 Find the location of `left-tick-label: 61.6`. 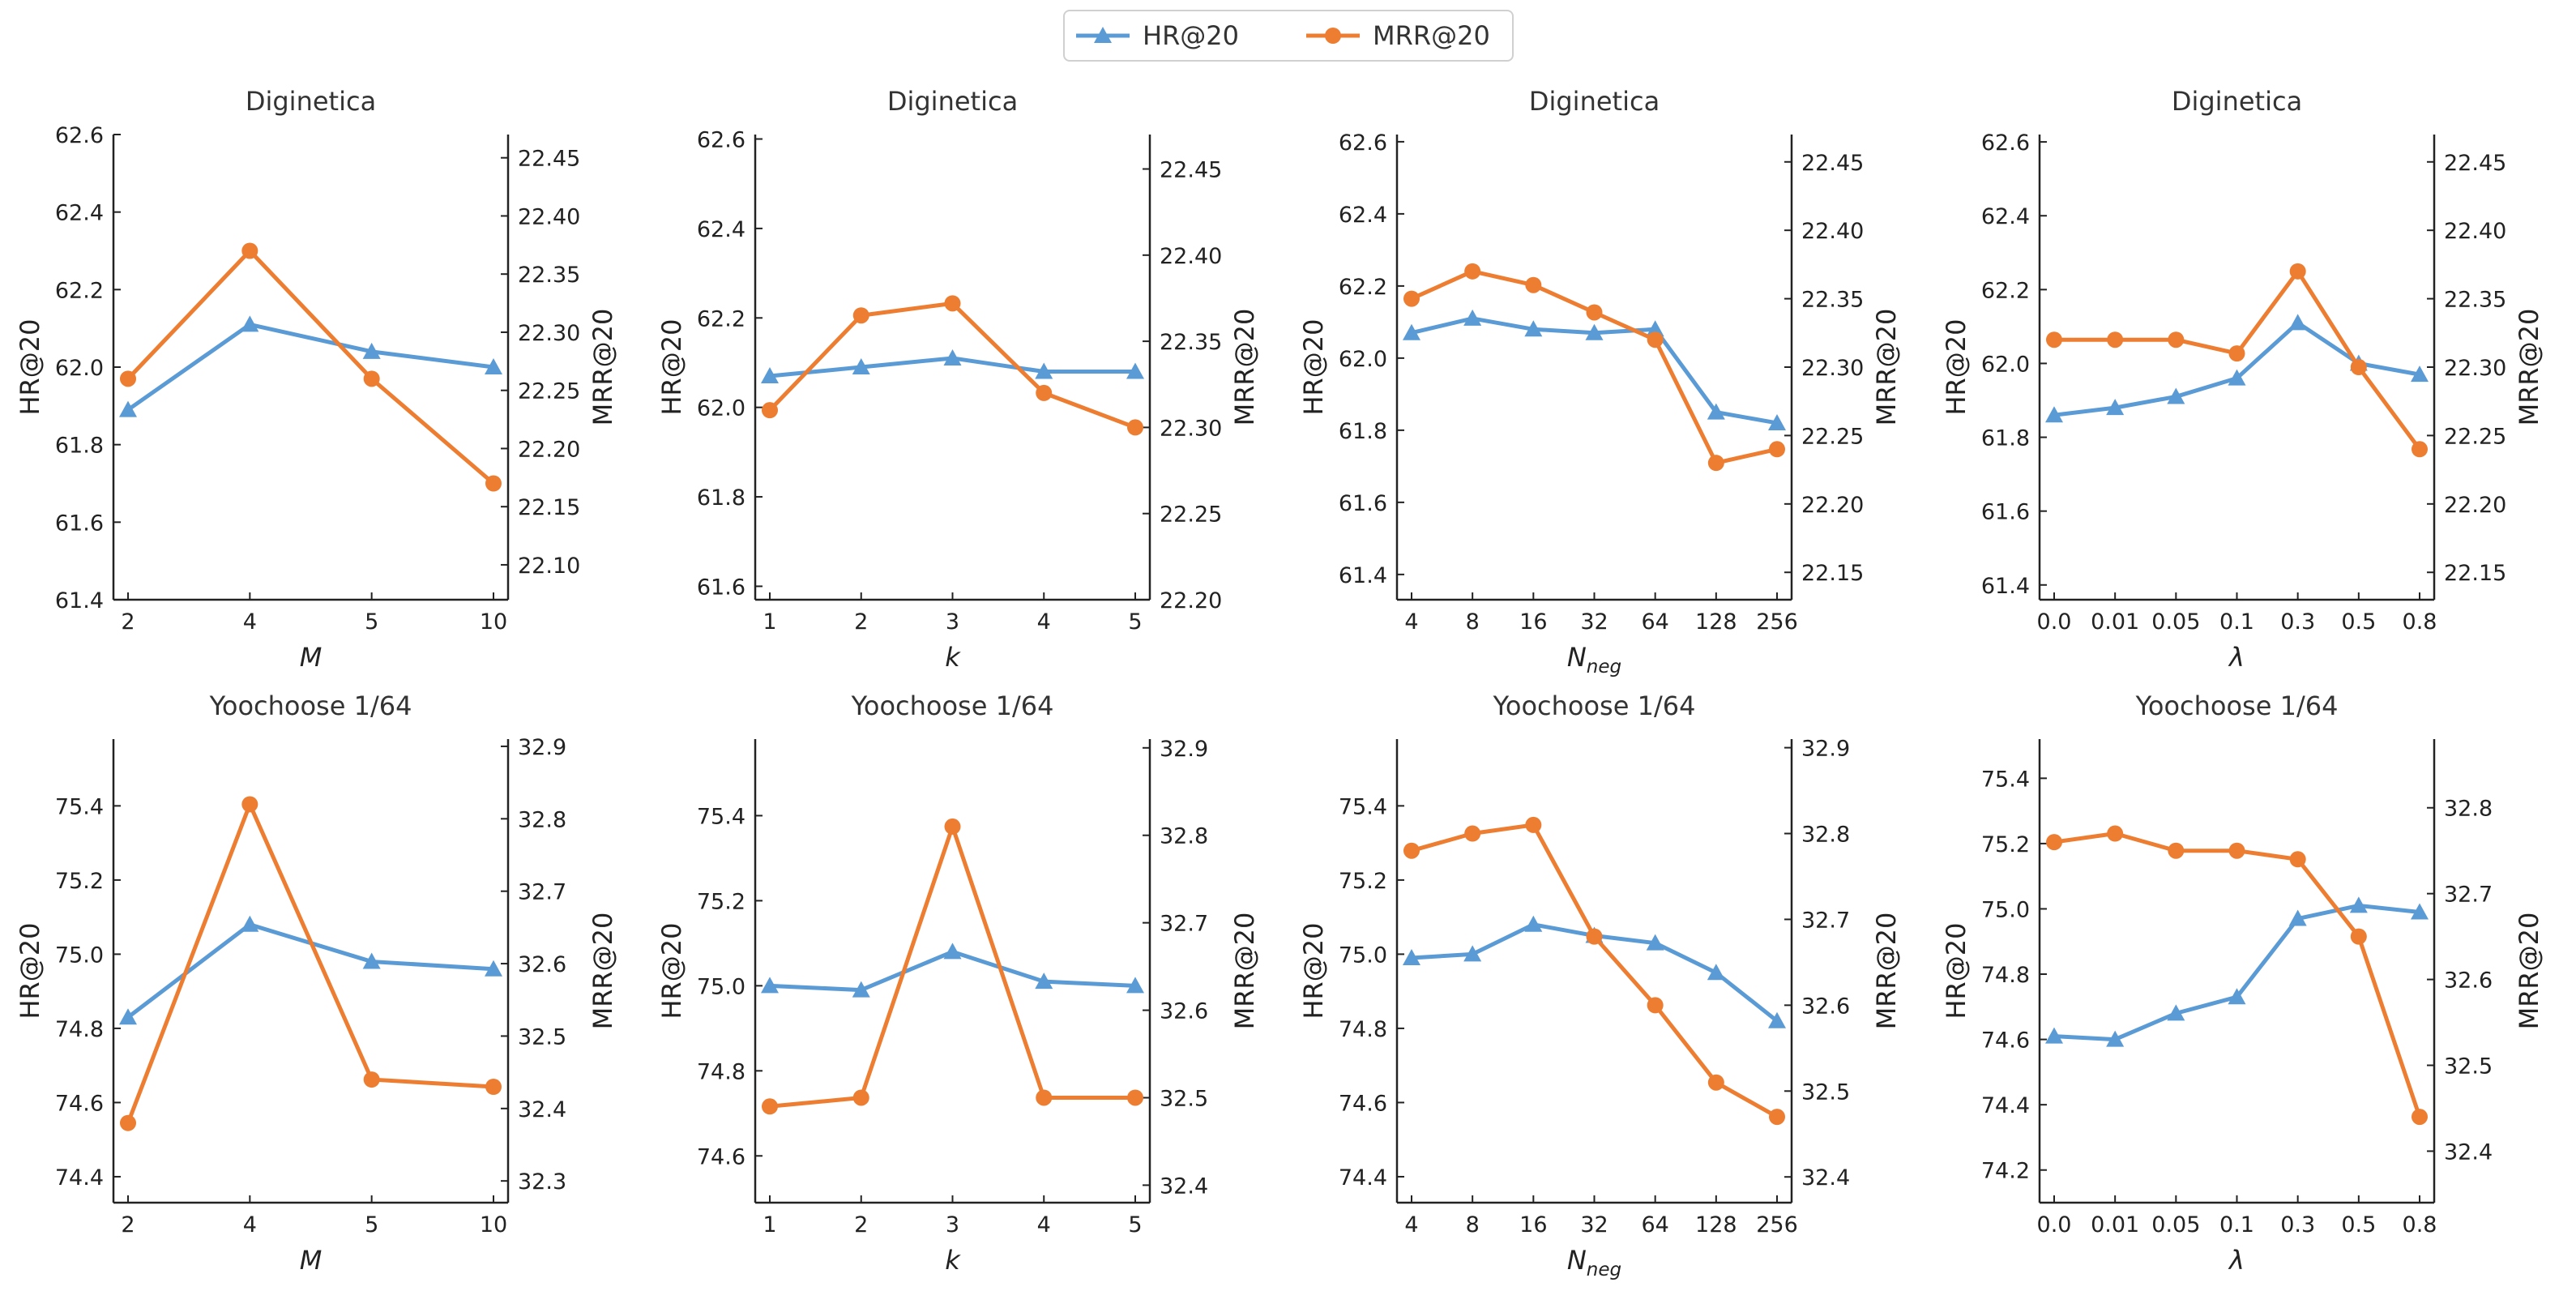

left-tick-label: 61.6 is located at coordinates (721, 587).